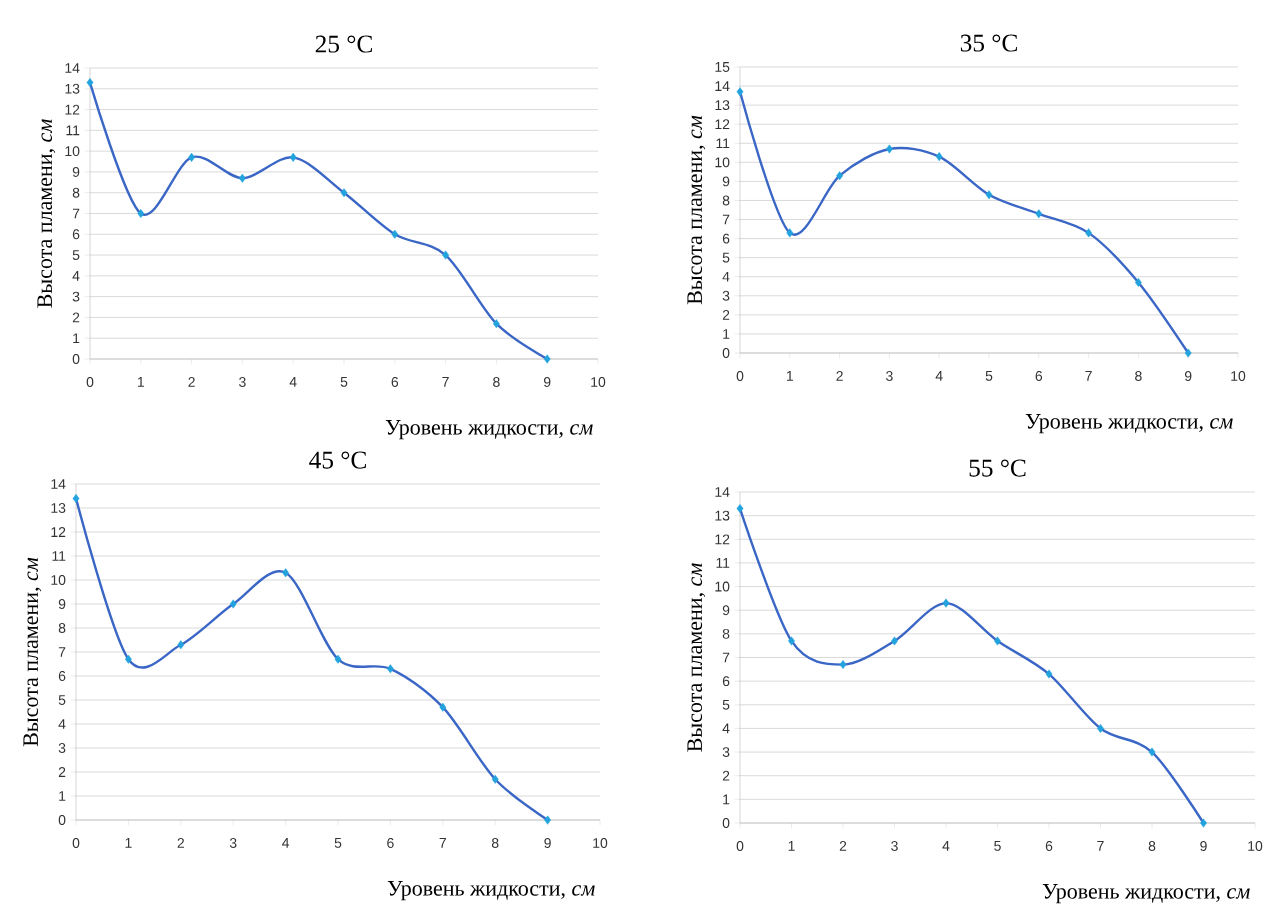 The image size is (1268, 908). Describe the element at coordinates (988, 43) in the screenshot. I see `chart-title: 35 °C` at that location.